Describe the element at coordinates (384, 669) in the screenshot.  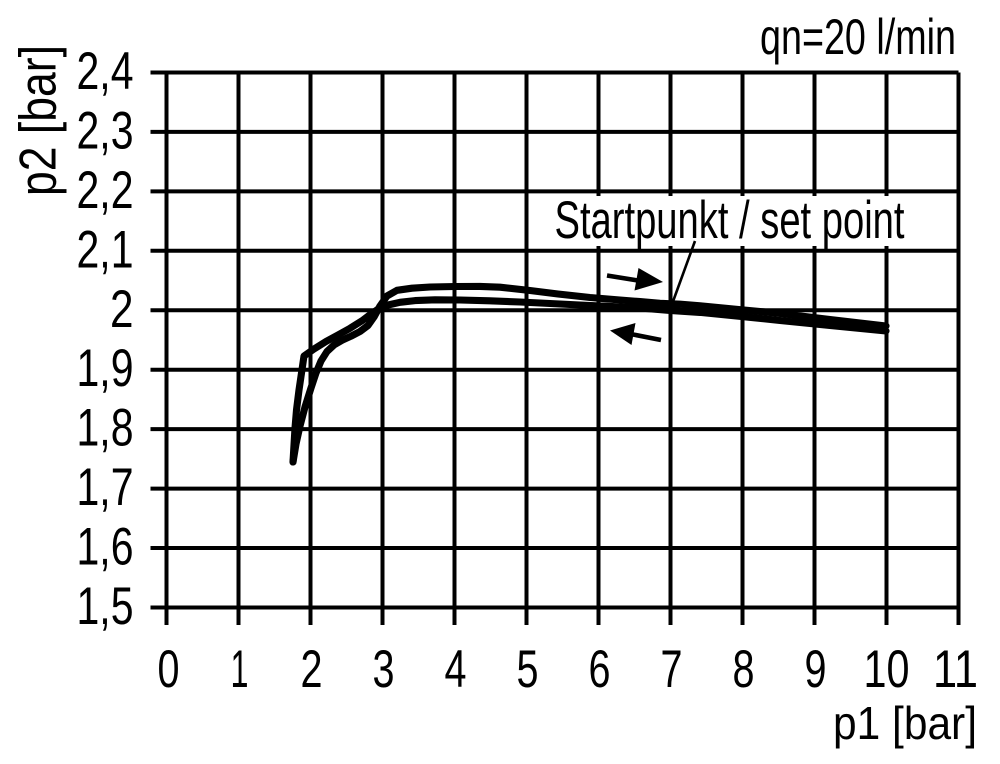
I see `svg-text: 3` at that location.